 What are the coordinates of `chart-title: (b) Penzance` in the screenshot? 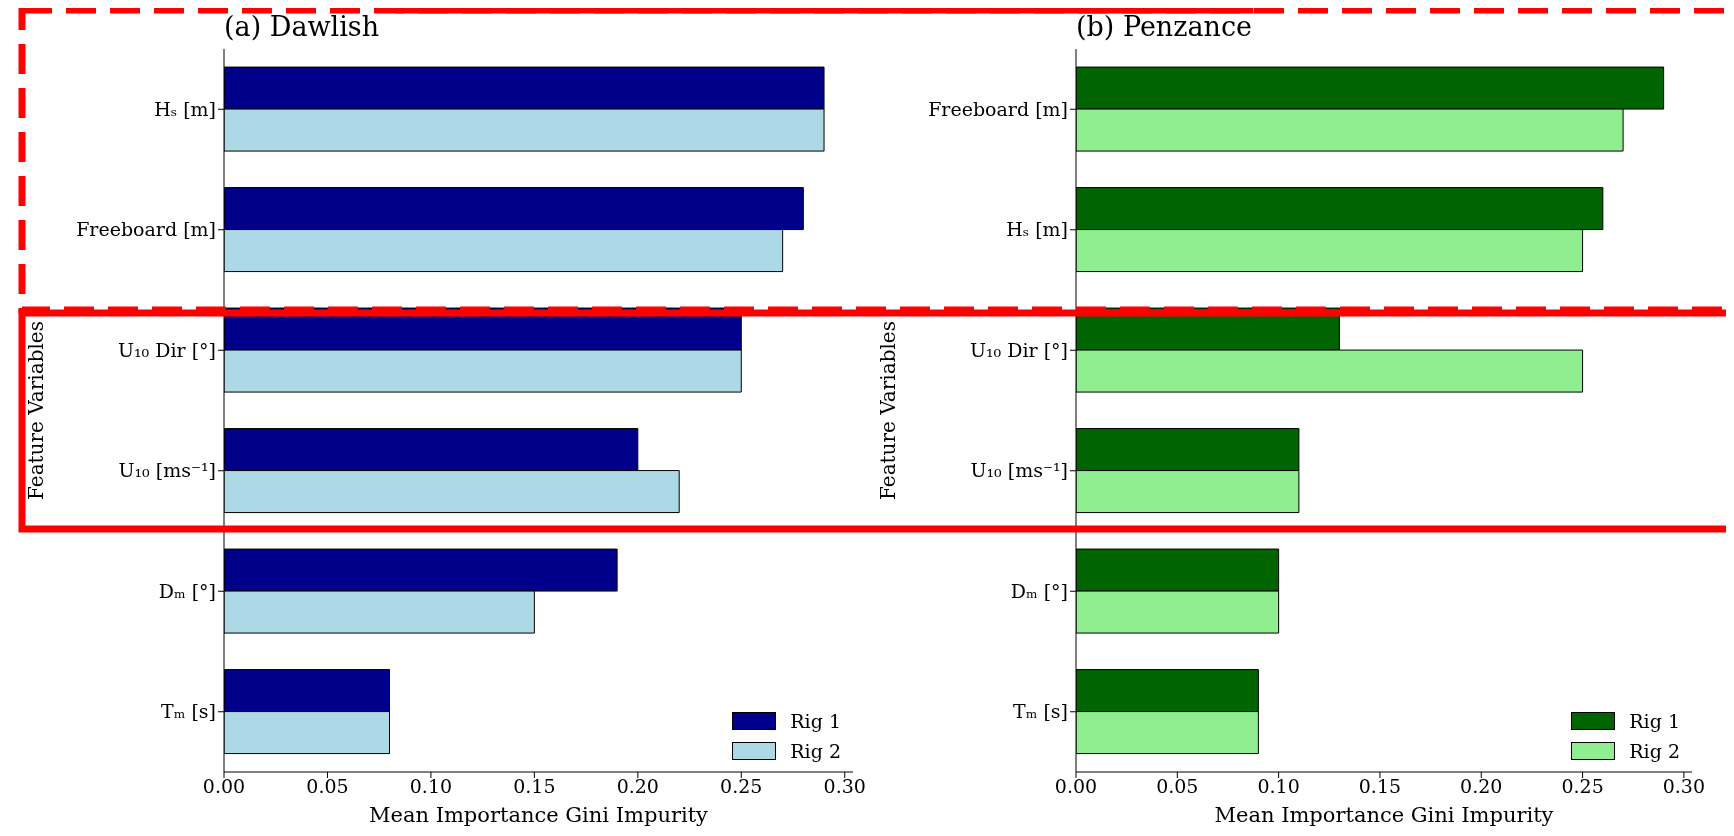 It's located at (1164, 27).